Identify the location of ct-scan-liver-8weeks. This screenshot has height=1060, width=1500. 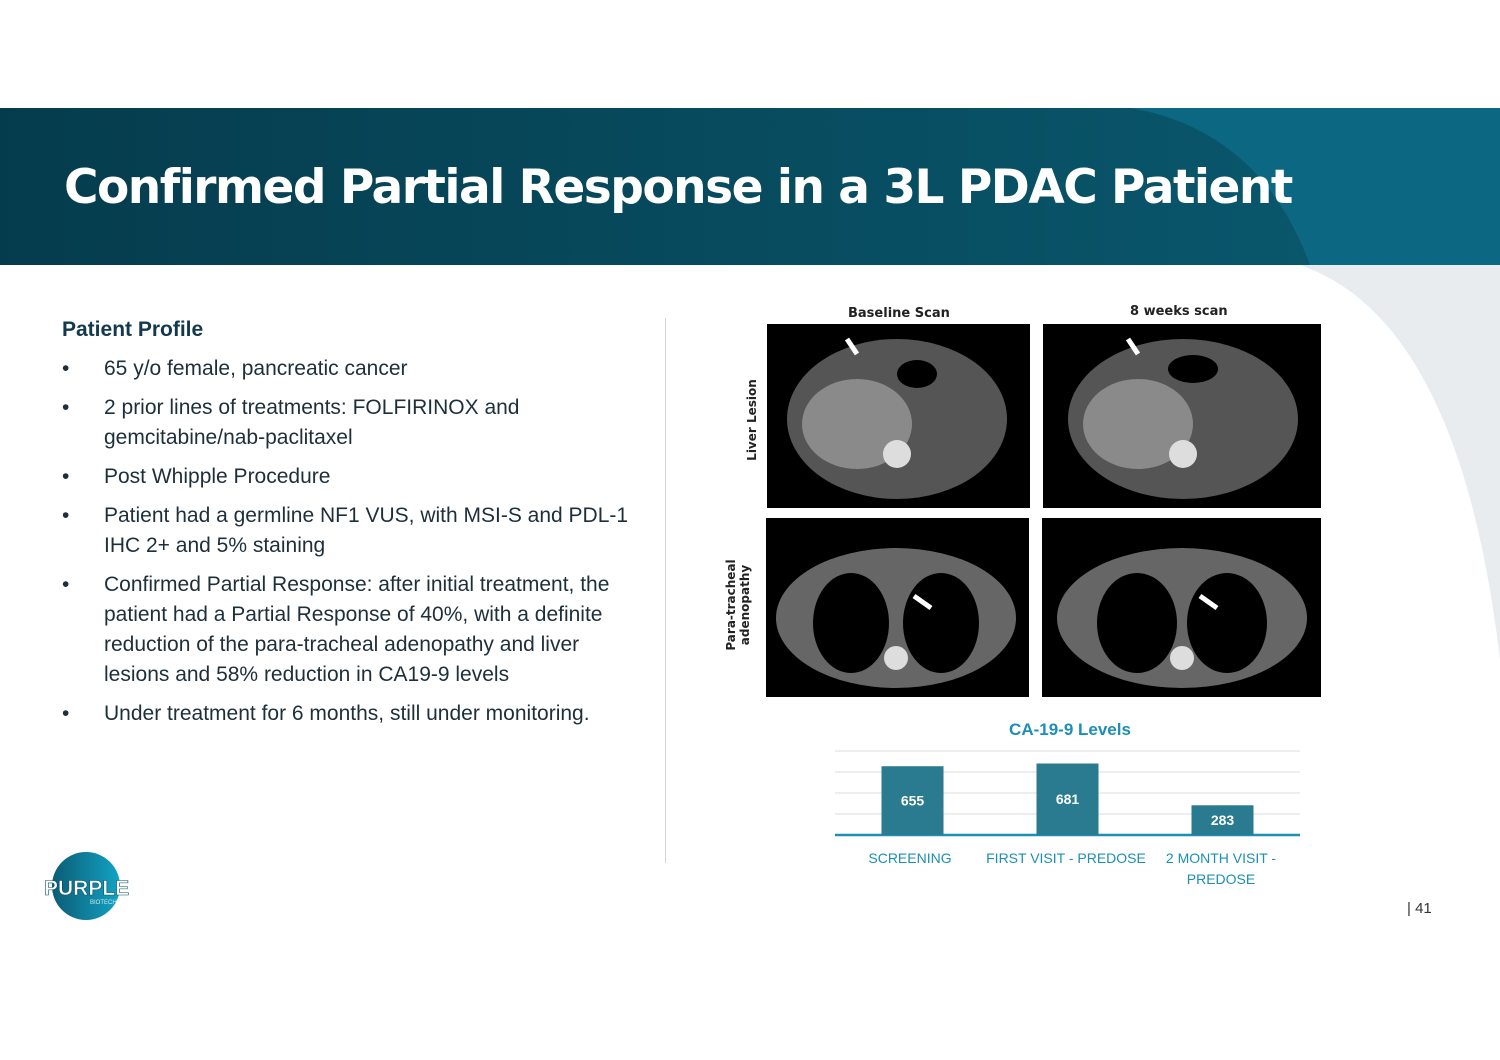
(1182, 416).